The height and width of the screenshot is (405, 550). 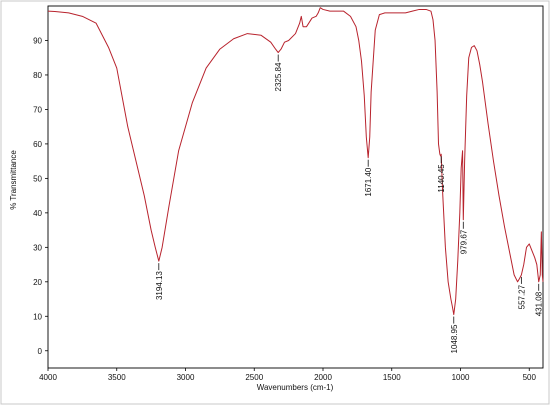 I want to click on x-tick-label: 1000, so click(x=461, y=377).